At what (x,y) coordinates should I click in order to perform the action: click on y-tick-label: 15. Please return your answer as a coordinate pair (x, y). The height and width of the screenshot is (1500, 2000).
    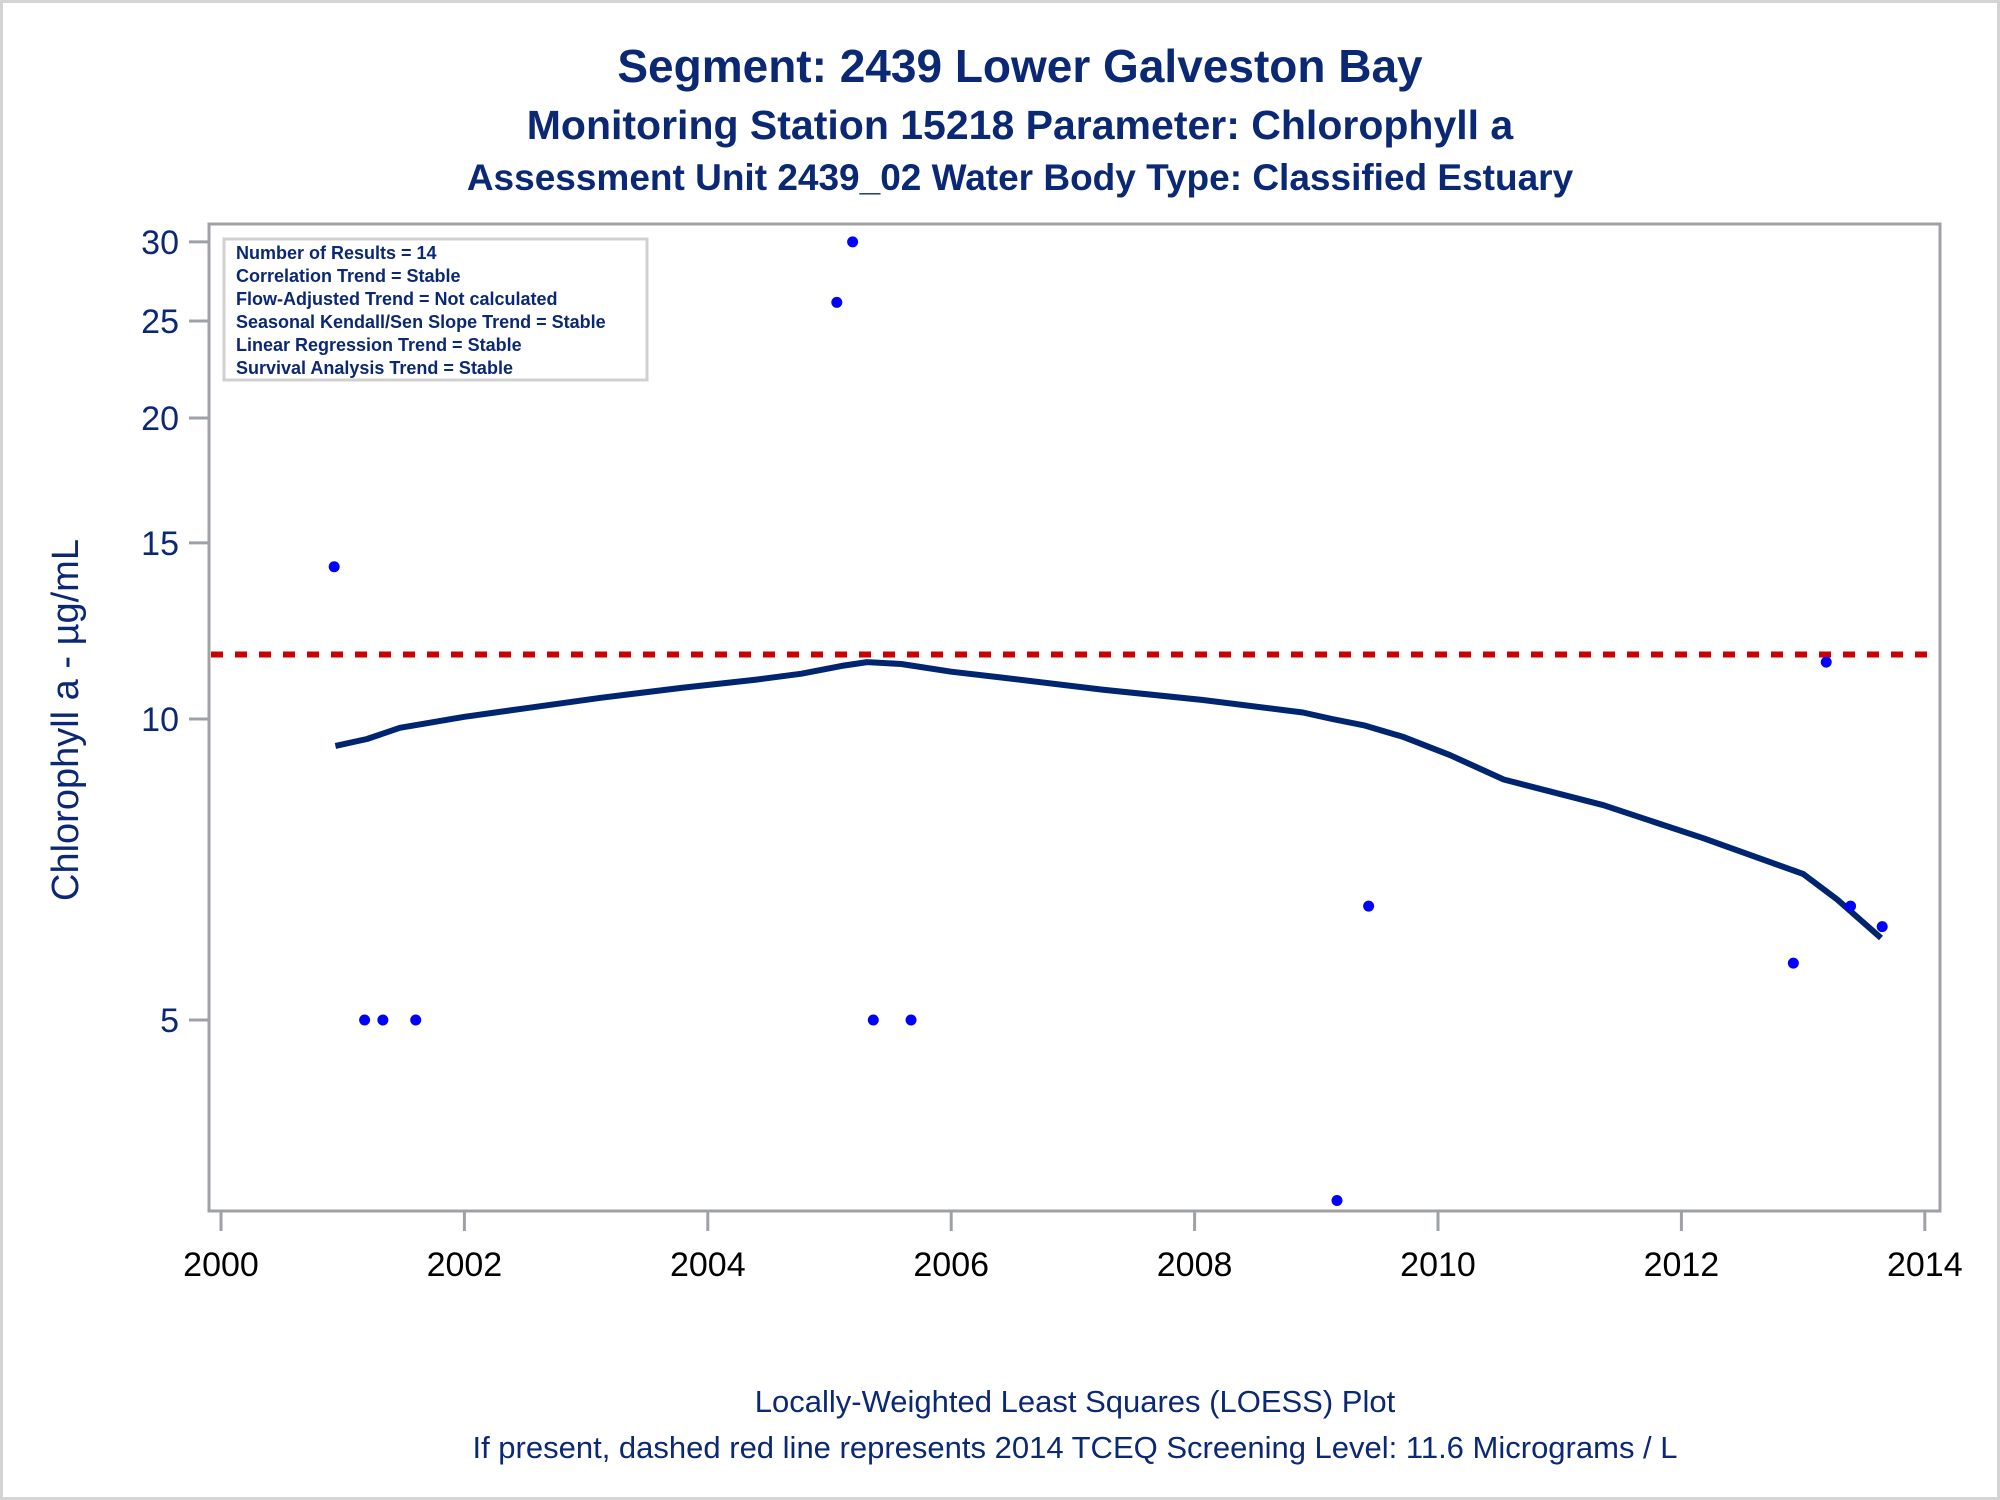
    Looking at the image, I should click on (160, 544).